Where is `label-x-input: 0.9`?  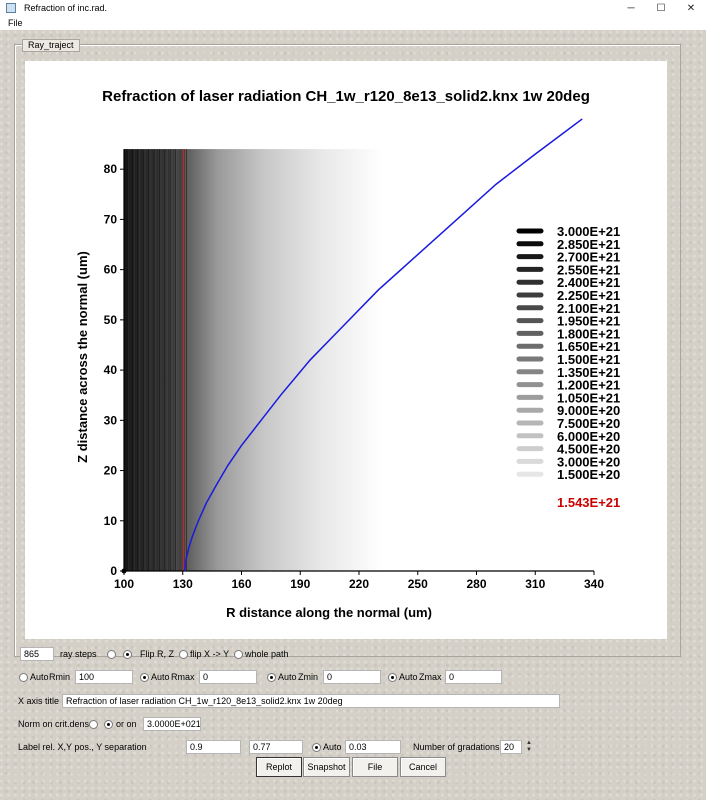
label-x-input: 0.9 is located at coordinates (213, 747).